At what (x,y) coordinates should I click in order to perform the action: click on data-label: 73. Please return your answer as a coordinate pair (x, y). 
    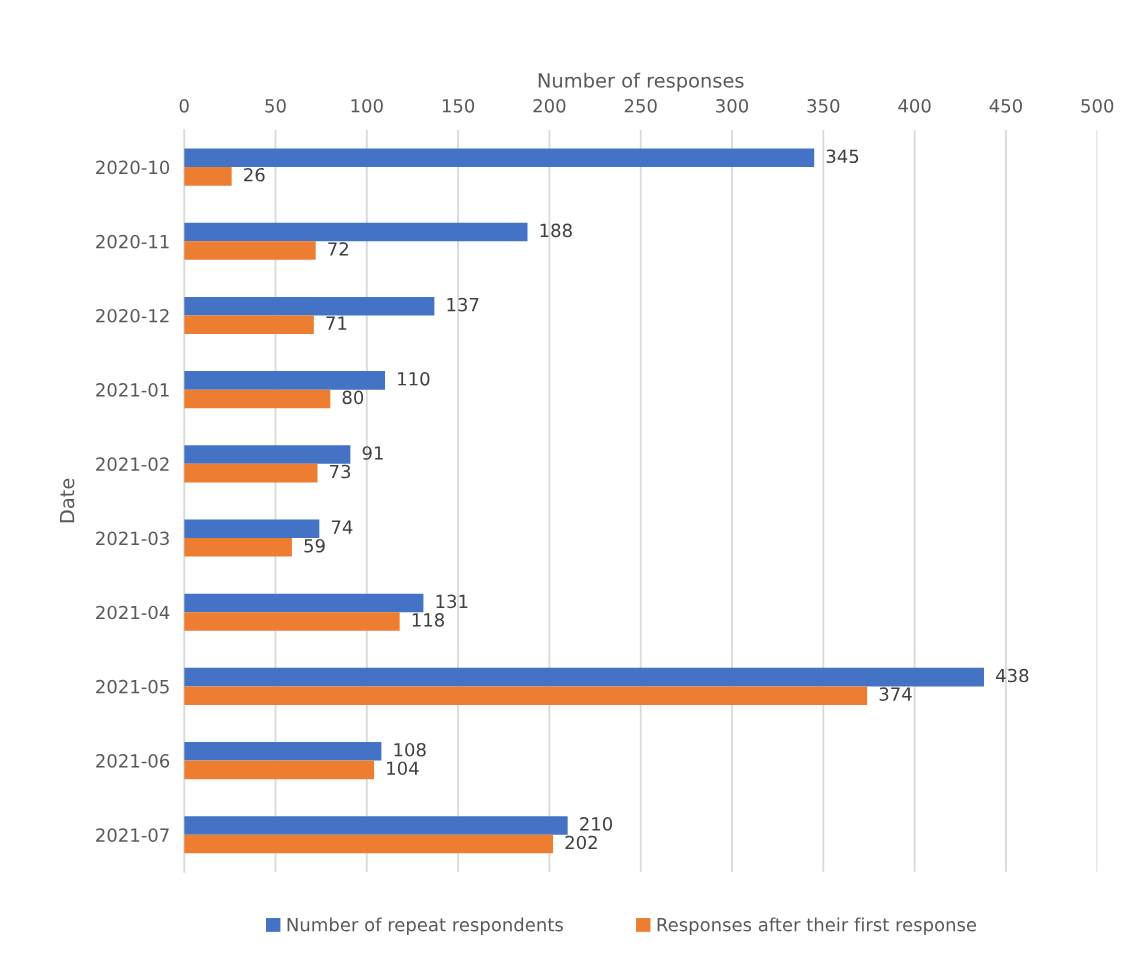
    Looking at the image, I should click on (340, 471).